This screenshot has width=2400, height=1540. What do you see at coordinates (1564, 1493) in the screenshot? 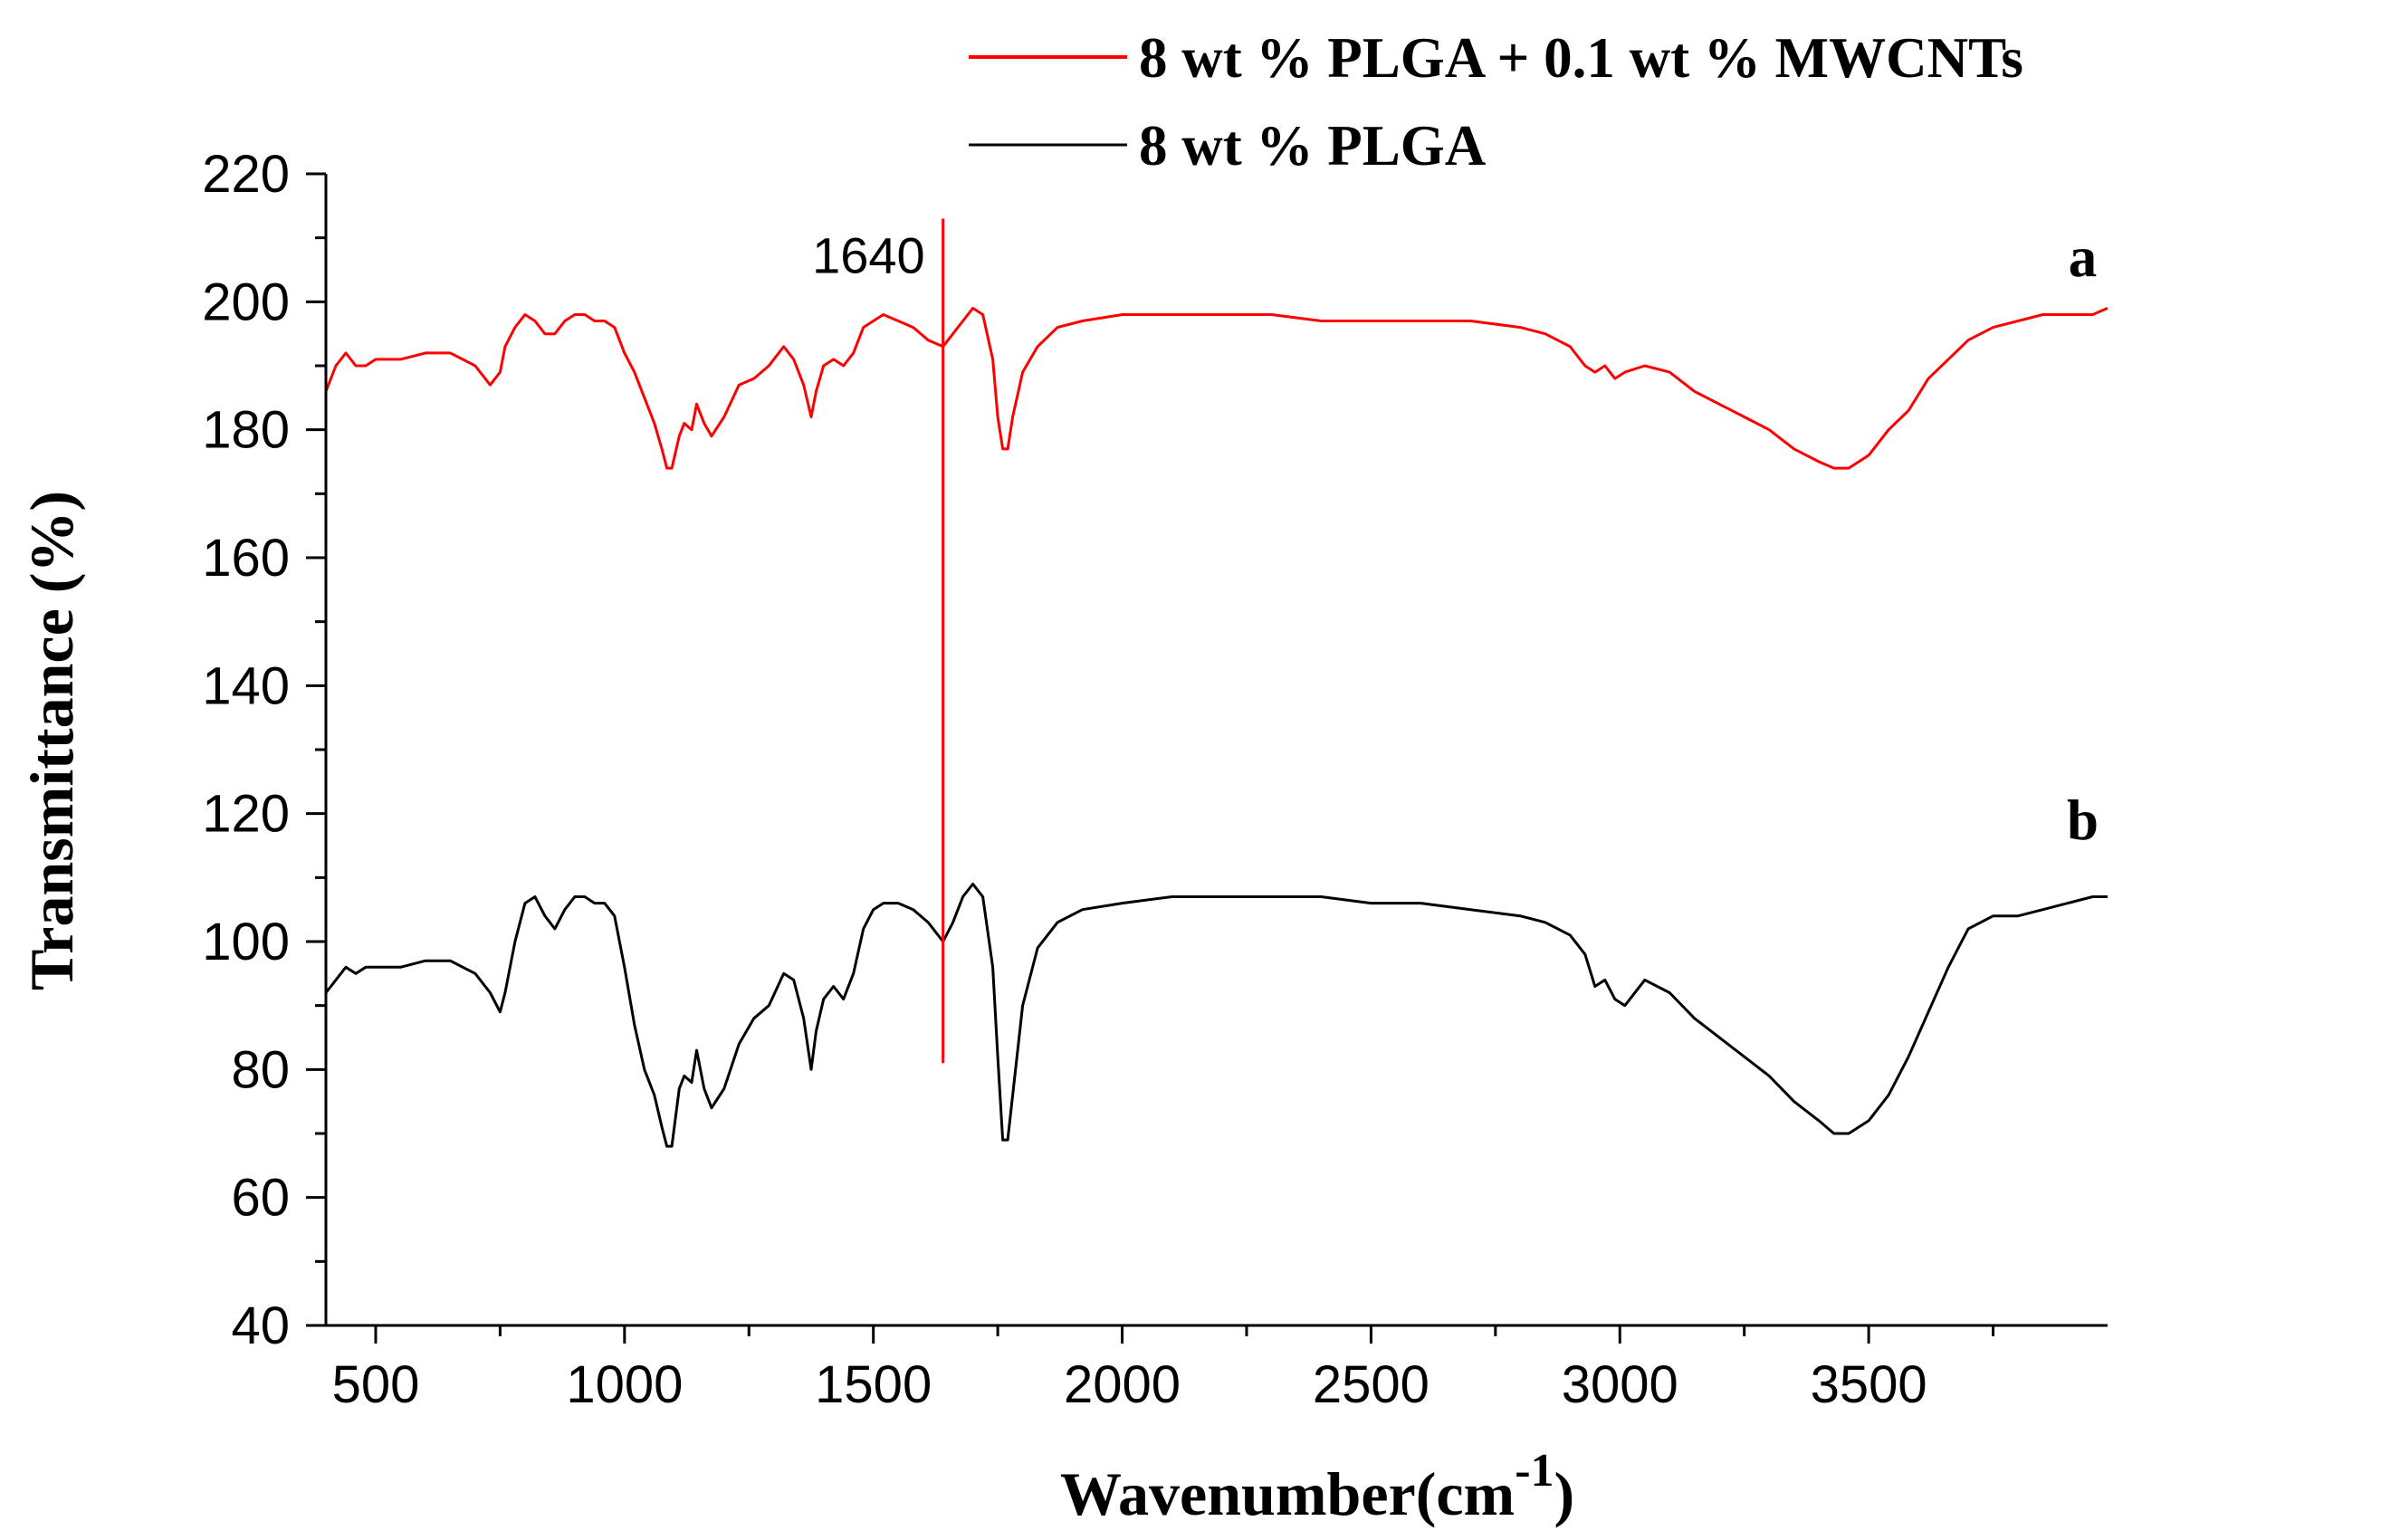
I see `x-axis-title-suffix: )` at bounding box center [1564, 1493].